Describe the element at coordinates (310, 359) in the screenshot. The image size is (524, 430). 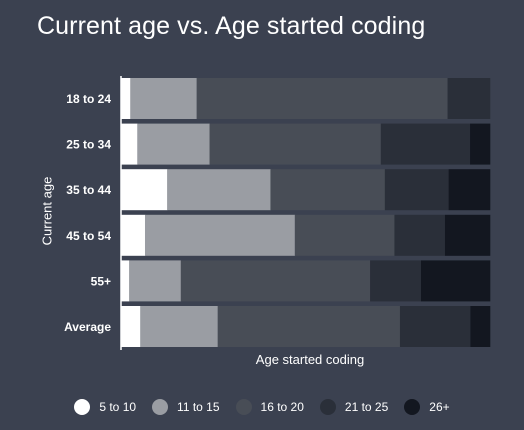
I see `x-axis-label: Age started coding` at that location.